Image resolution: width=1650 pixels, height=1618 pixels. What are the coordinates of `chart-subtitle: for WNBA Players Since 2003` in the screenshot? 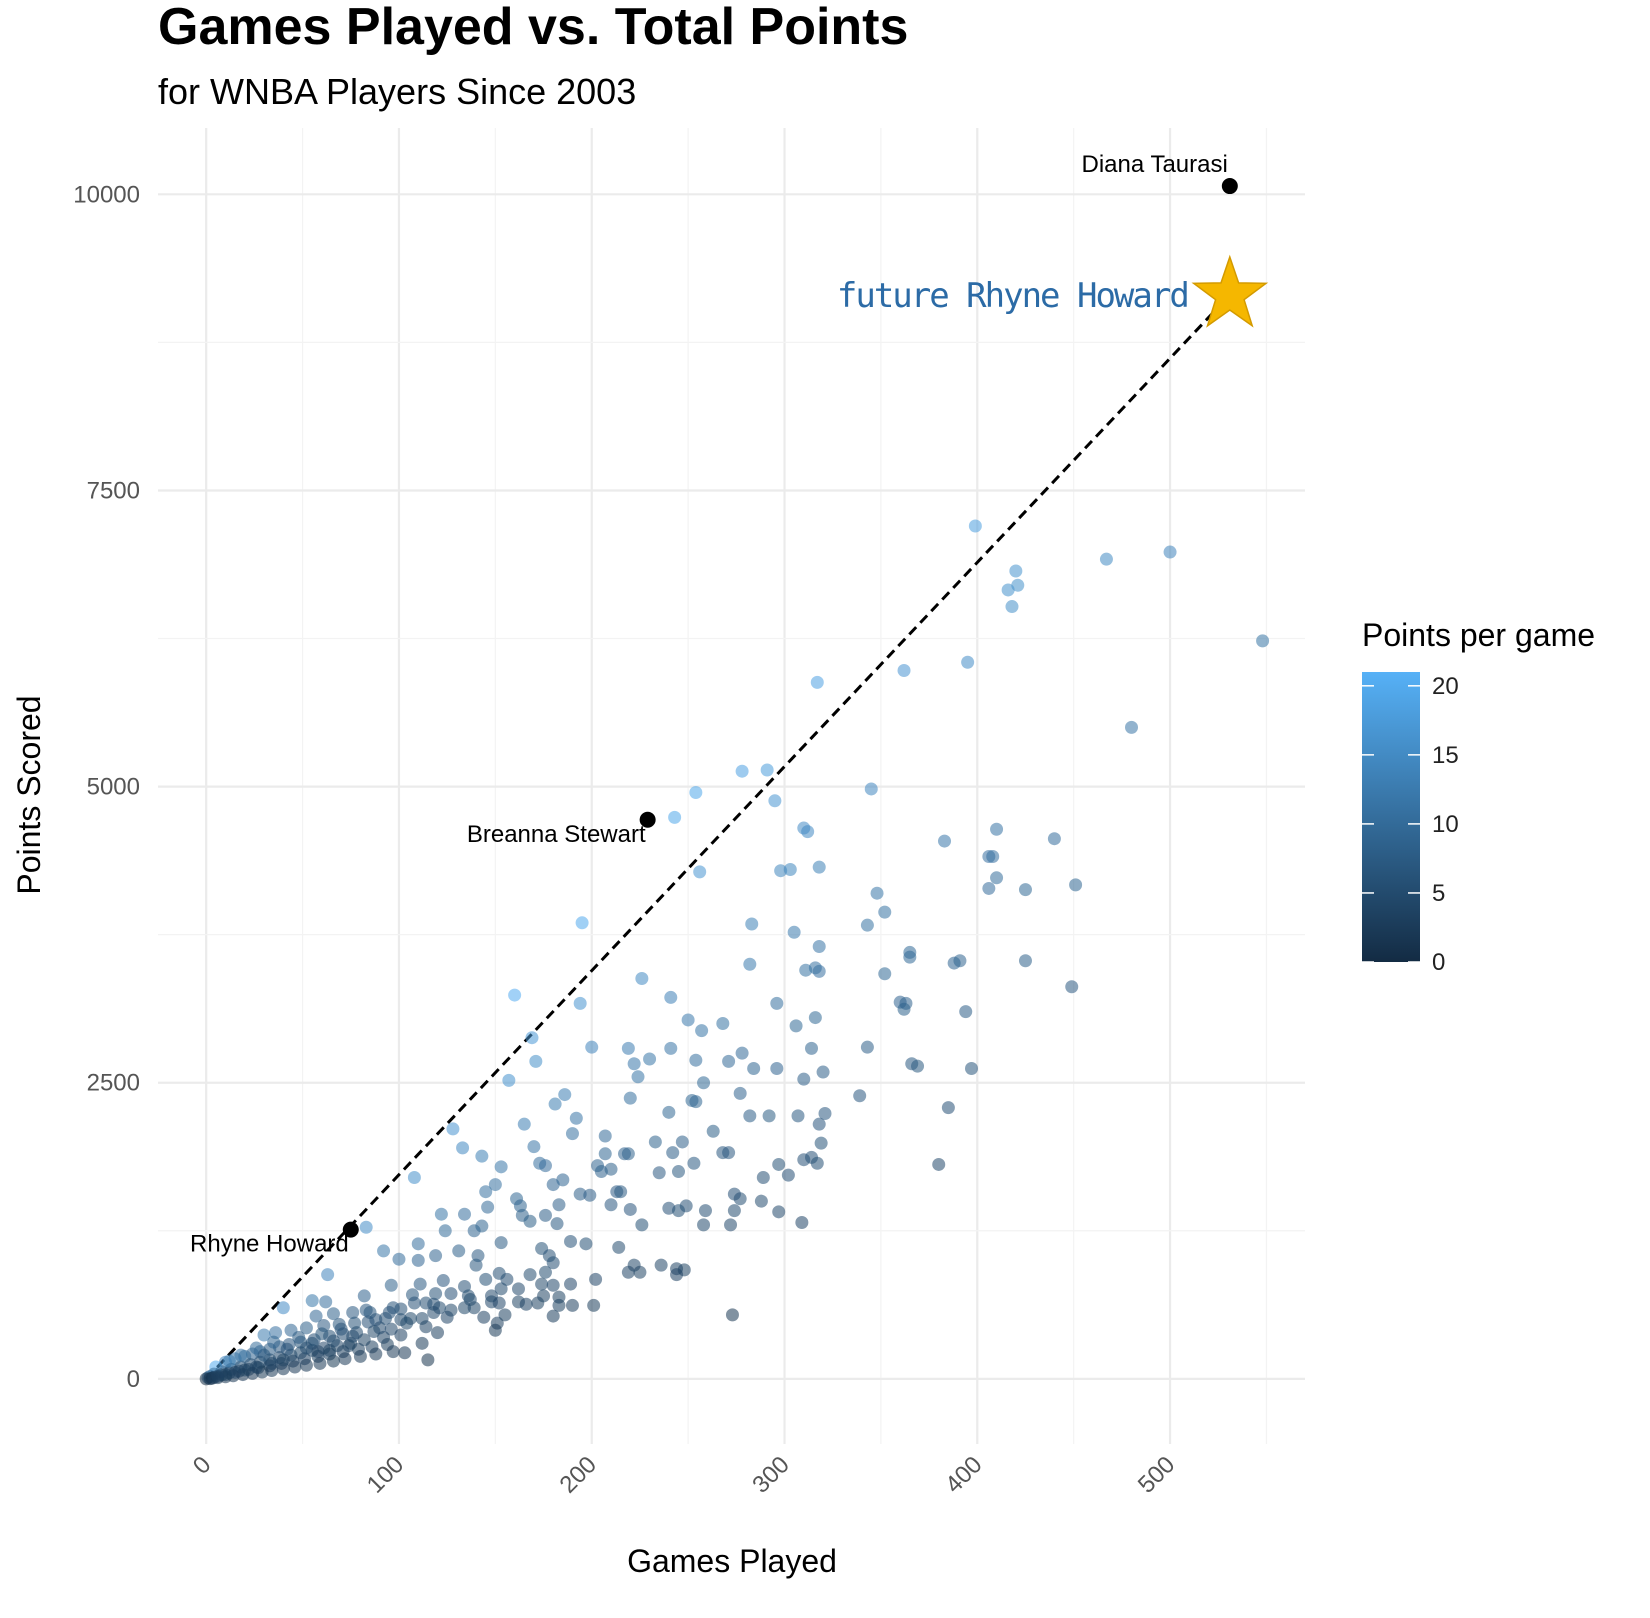 It's located at (397, 91).